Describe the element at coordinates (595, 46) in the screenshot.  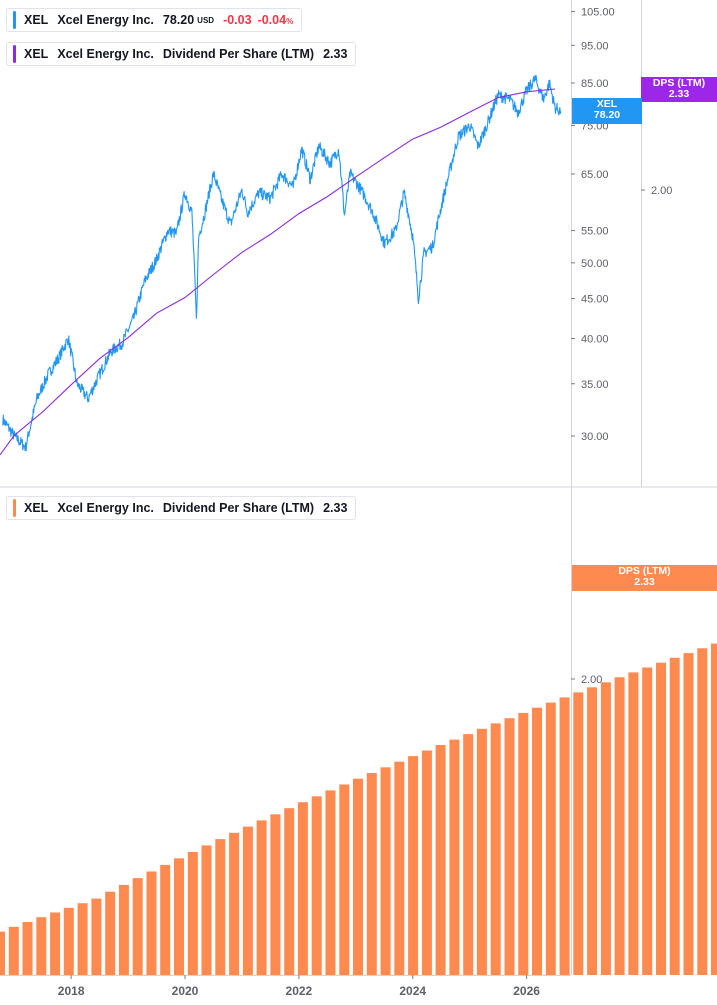
I see `price-axis-label: 95.00` at that location.